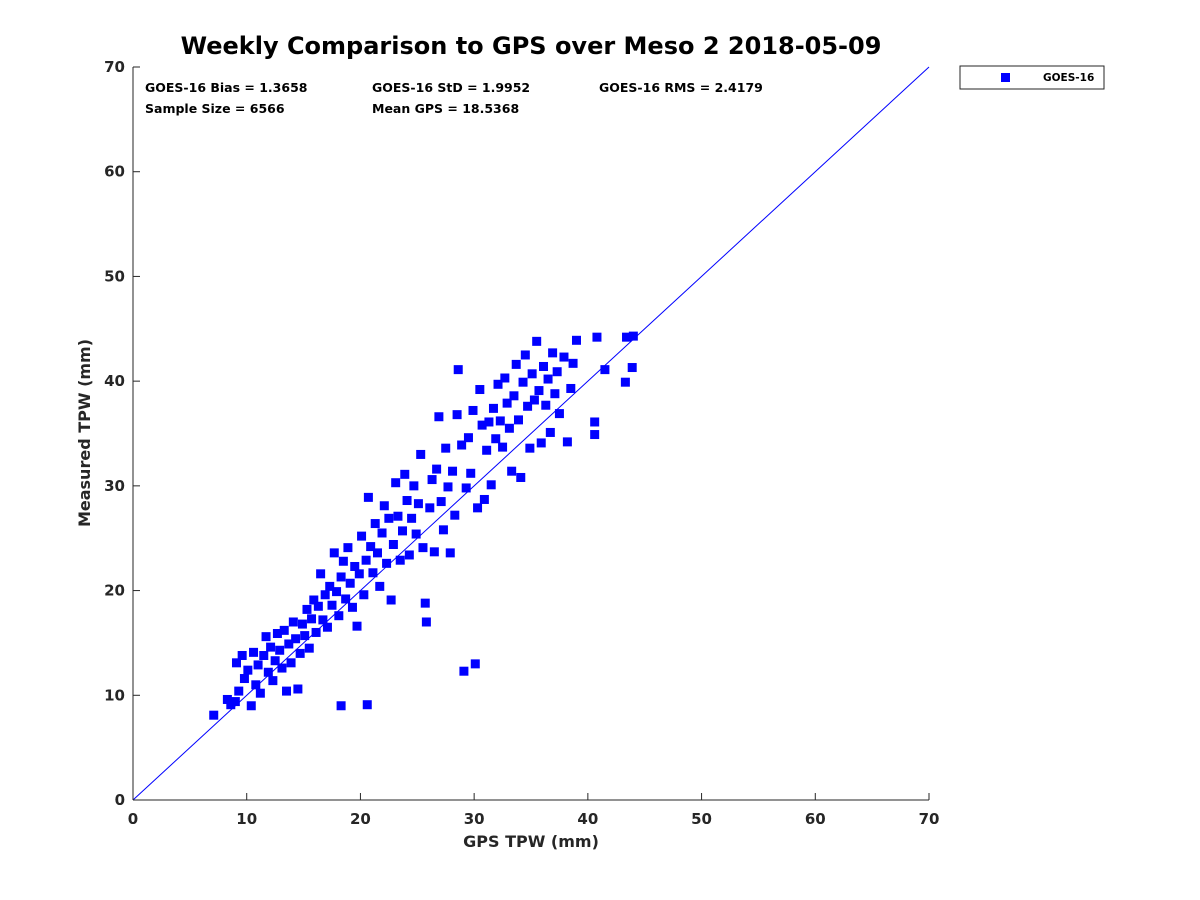 The width and height of the screenshot is (1200, 900). I want to click on stat-std: GOES-16 StD = 1.9952, so click(451, 87).